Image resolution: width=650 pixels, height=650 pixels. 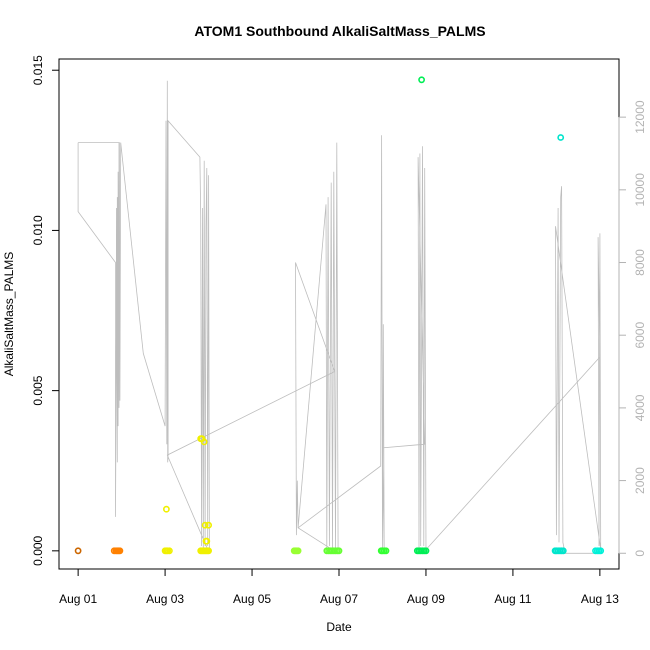 What do you see at coordinates (339, 599) in the screenshot?
I see `x-tick-label: Aug 07` at bounding box center [339, 599].